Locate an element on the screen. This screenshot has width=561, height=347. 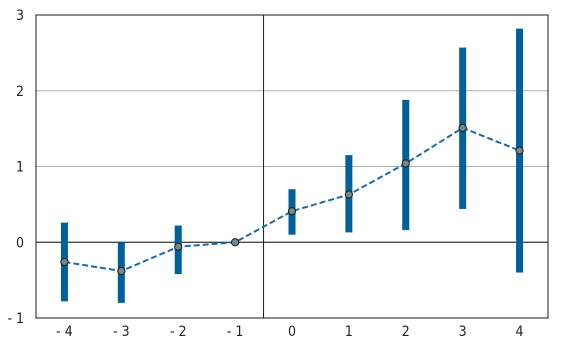
x-tick-label: - 4 is located at coordinates (64, 332).